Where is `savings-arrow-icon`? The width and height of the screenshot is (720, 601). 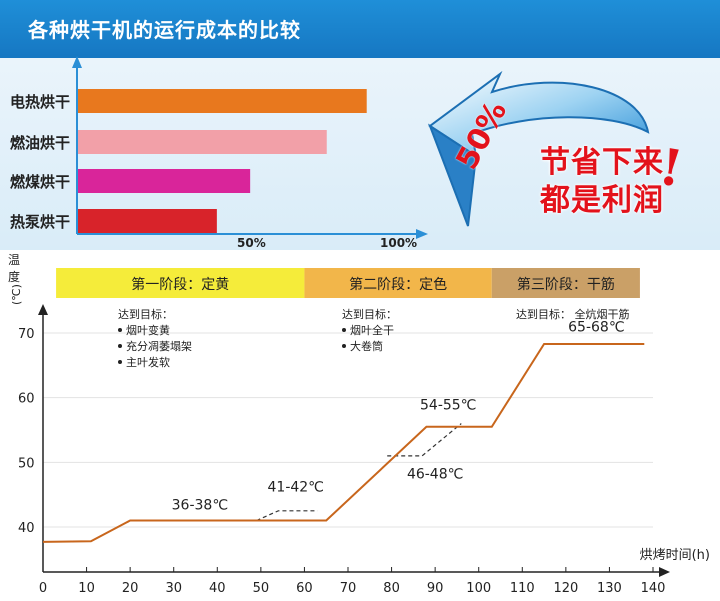
savings-arrow-icon is located at coordinates (538, 148).